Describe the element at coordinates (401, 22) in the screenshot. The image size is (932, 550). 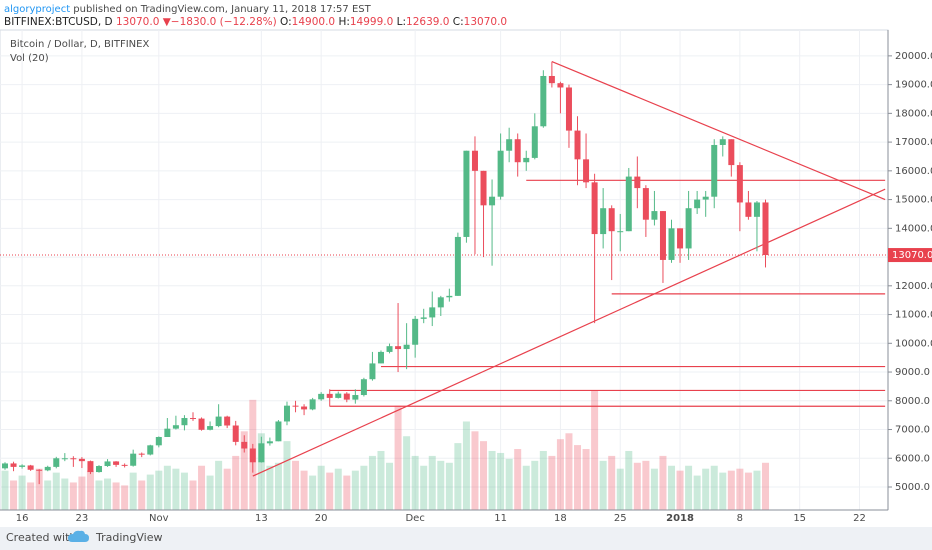
I see `l-label: L:` at that location.